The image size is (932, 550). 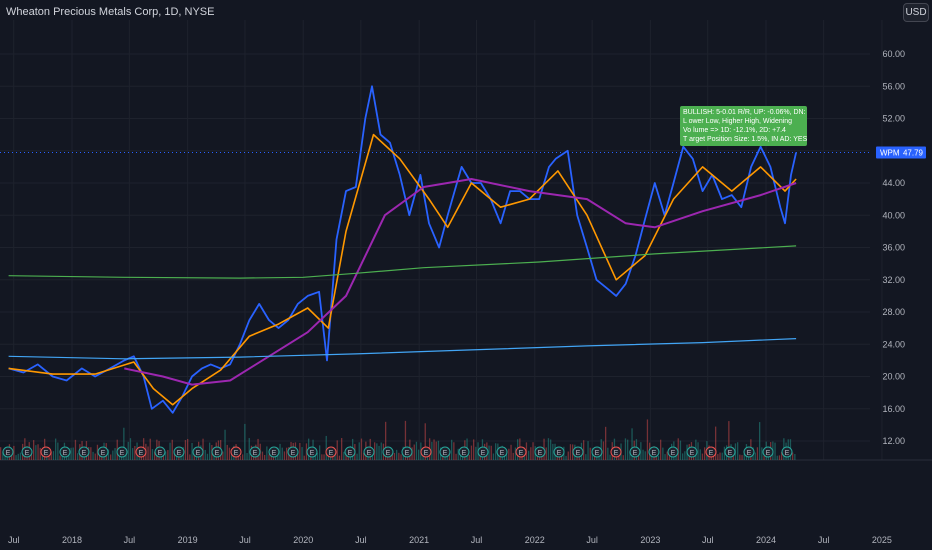 What do you see at coordinates (916, 12) in the screenshot?
I see `currency-button: USD` at bounding box center [916, 12].